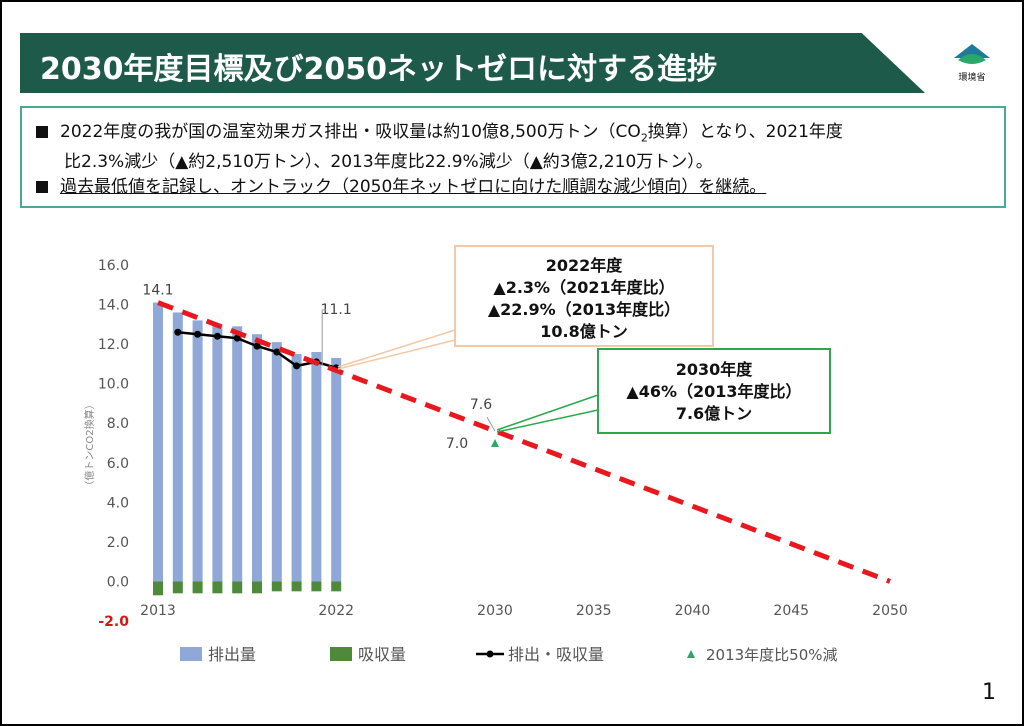 The width and height of the screenshot is (1024, 726). I want to click on legend-swatch-emission, so click(191, 654).